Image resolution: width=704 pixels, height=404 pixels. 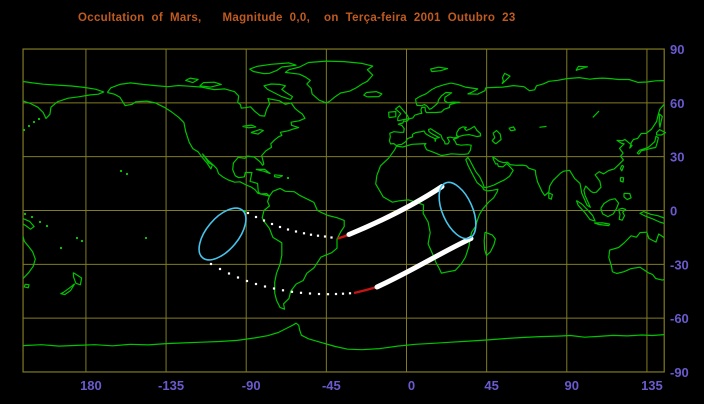 I want to click on coastline-sumatra, so click(x=585, y=210).